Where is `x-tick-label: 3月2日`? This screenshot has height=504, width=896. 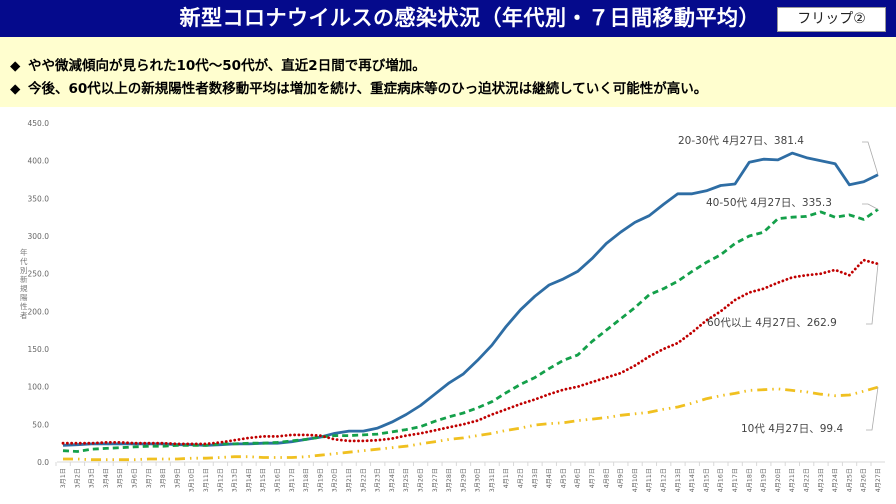
x-tick-label: 3月2日 is located at coordinates (77, 478).